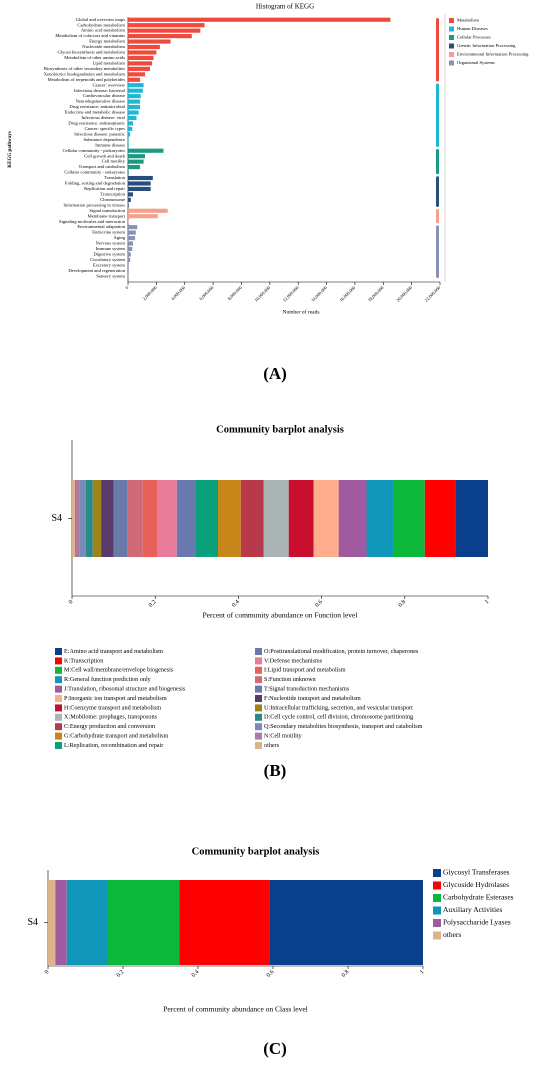 This screenshot has width=550, height=1065. I want to click on y-tick-label: Excretory system, so click(109, 264).